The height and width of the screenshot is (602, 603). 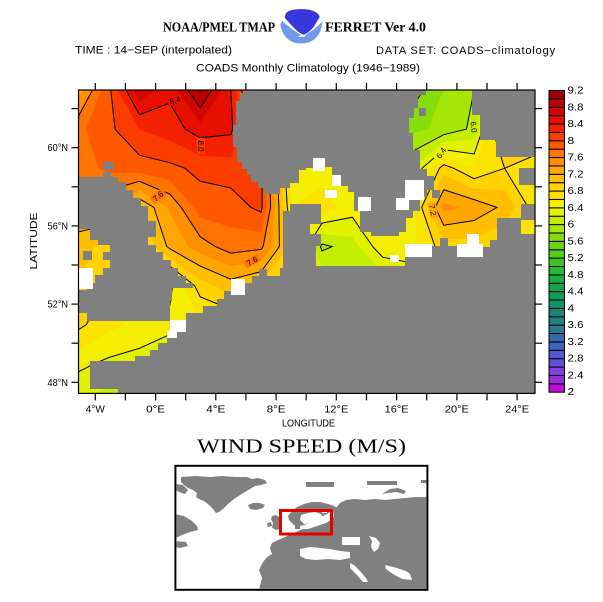 I want to click on svg-text: LATITUDE, so click(x=34, y=241).